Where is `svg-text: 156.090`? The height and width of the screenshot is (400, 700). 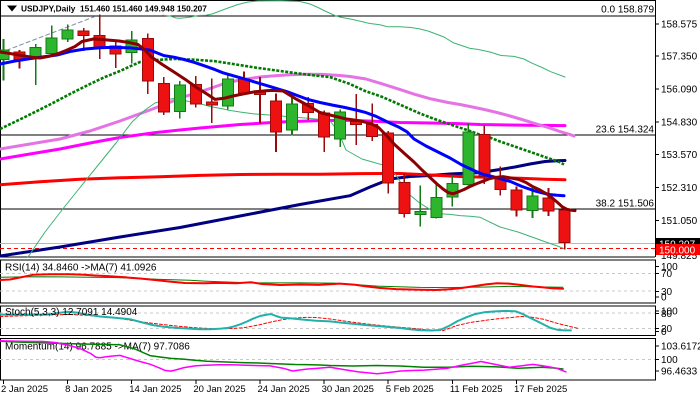
svg-text: 156.090 is located at coordinates (679, 90).